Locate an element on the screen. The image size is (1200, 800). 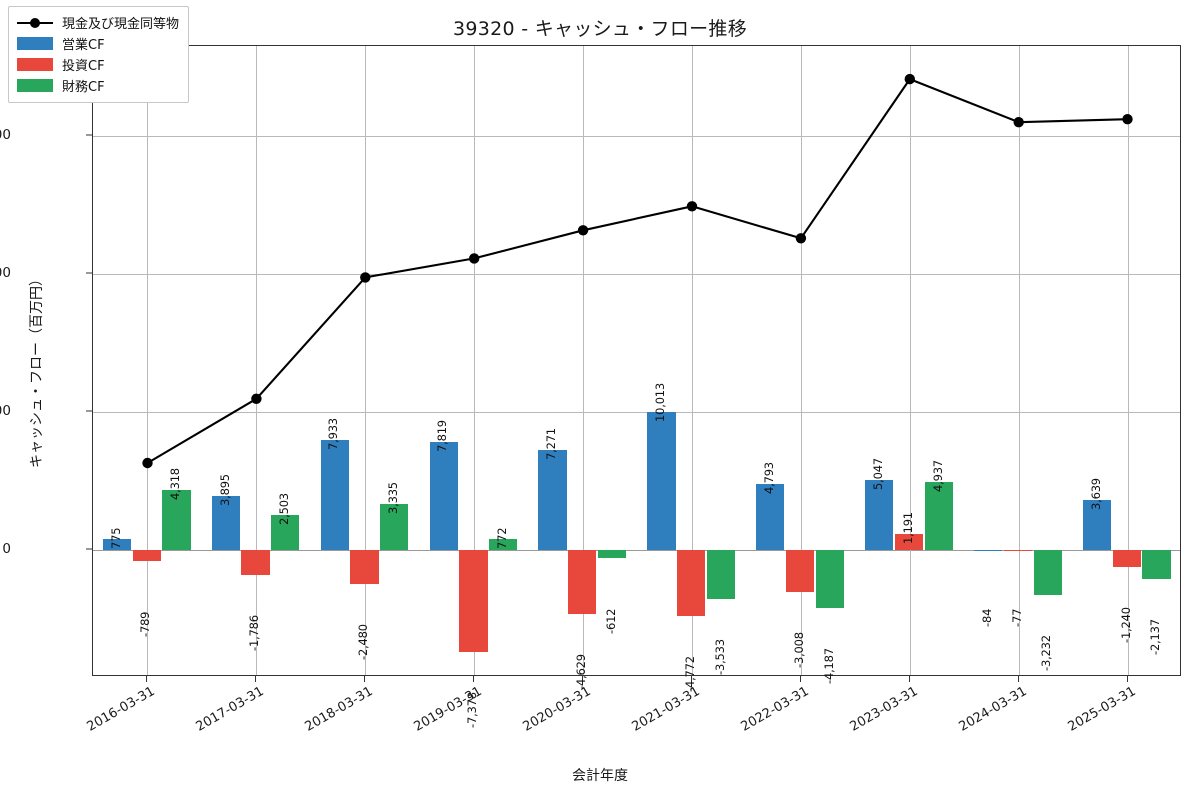
y-axis-tick-label: 0 is located at coordinates (6, 548).